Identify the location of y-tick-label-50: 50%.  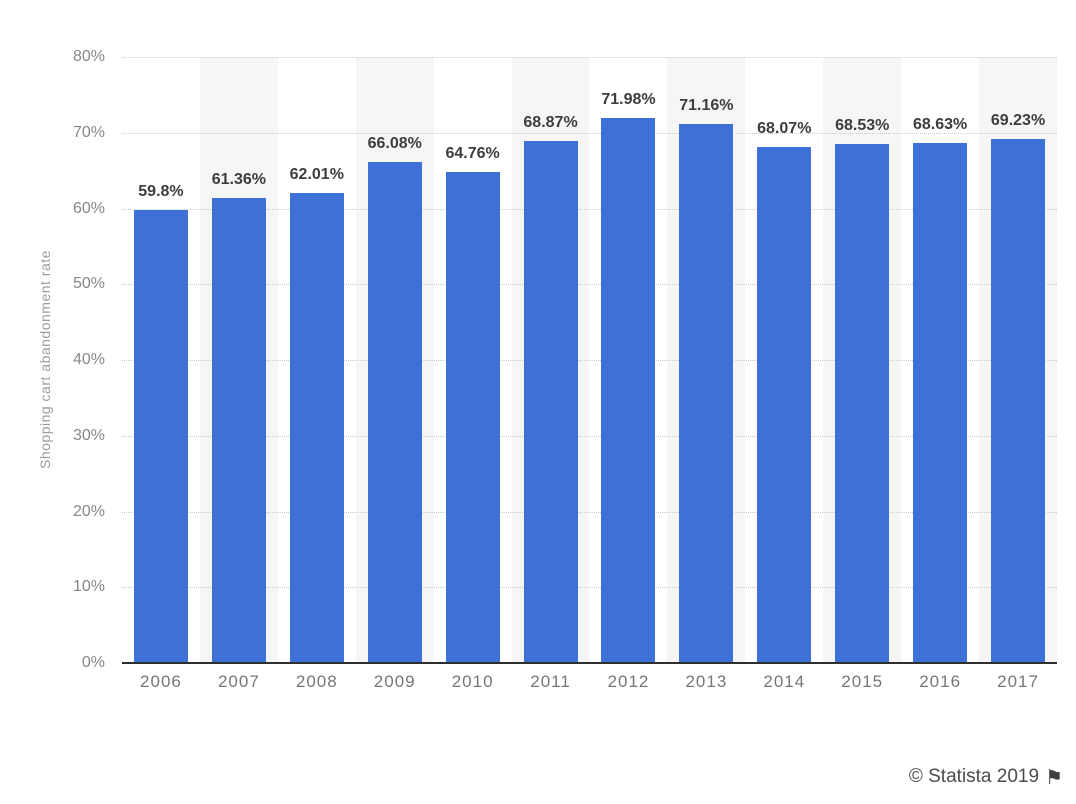
(88, 284).